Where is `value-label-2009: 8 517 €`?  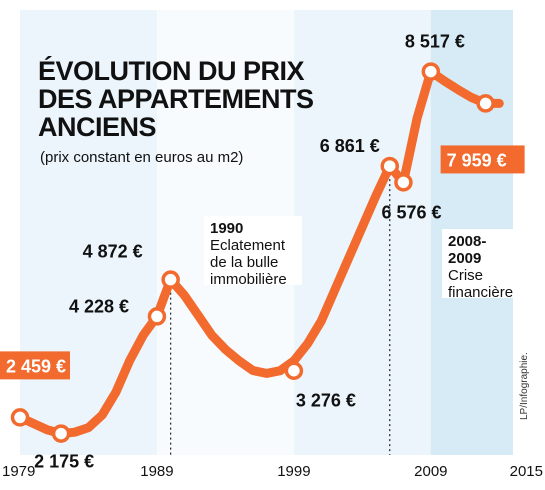 value-label-2009: 8 517 € is located at coordinates (435, 42).